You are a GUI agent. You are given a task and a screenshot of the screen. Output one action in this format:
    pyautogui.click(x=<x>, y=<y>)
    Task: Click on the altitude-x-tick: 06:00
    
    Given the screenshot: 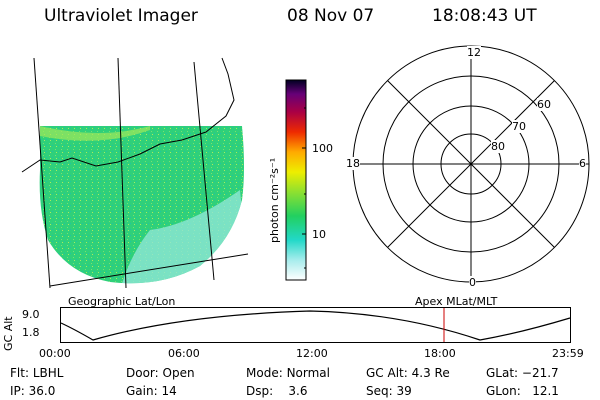 What is the action you would take?
    pyautogui.click(x=184, y=353)
    